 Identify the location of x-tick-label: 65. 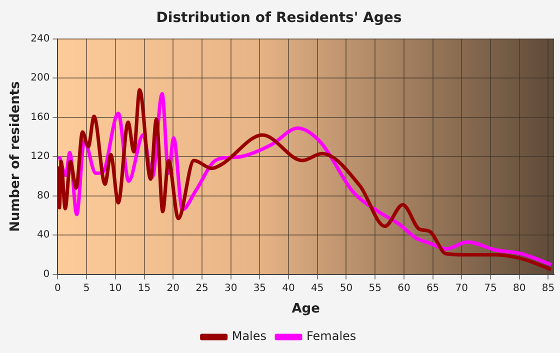
(433, 288).